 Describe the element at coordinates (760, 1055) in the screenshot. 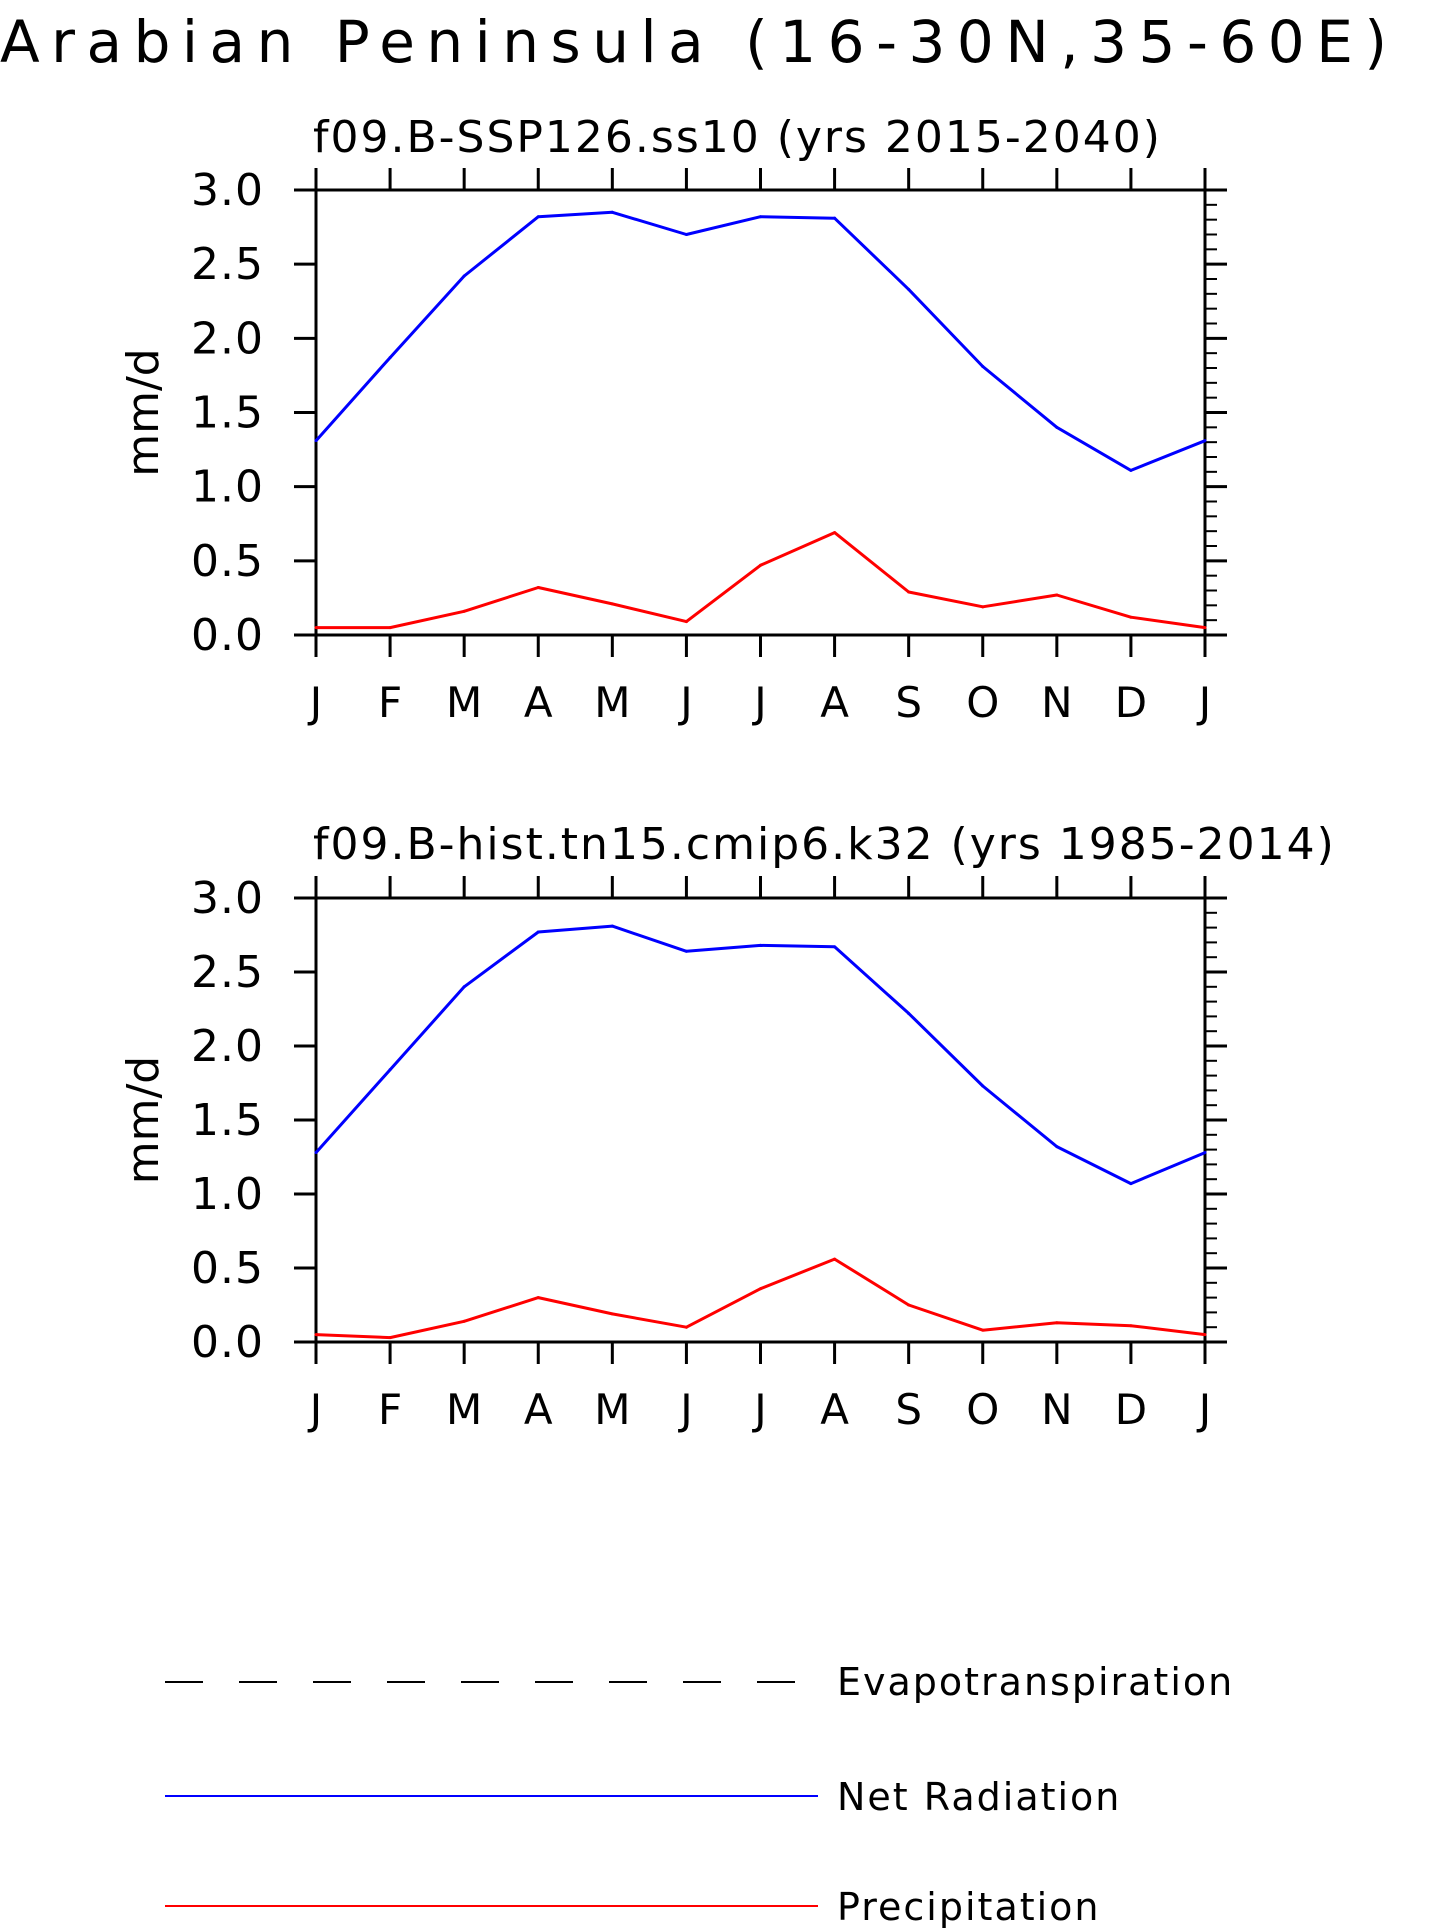

I see `series-line-net-radiation` at that location.